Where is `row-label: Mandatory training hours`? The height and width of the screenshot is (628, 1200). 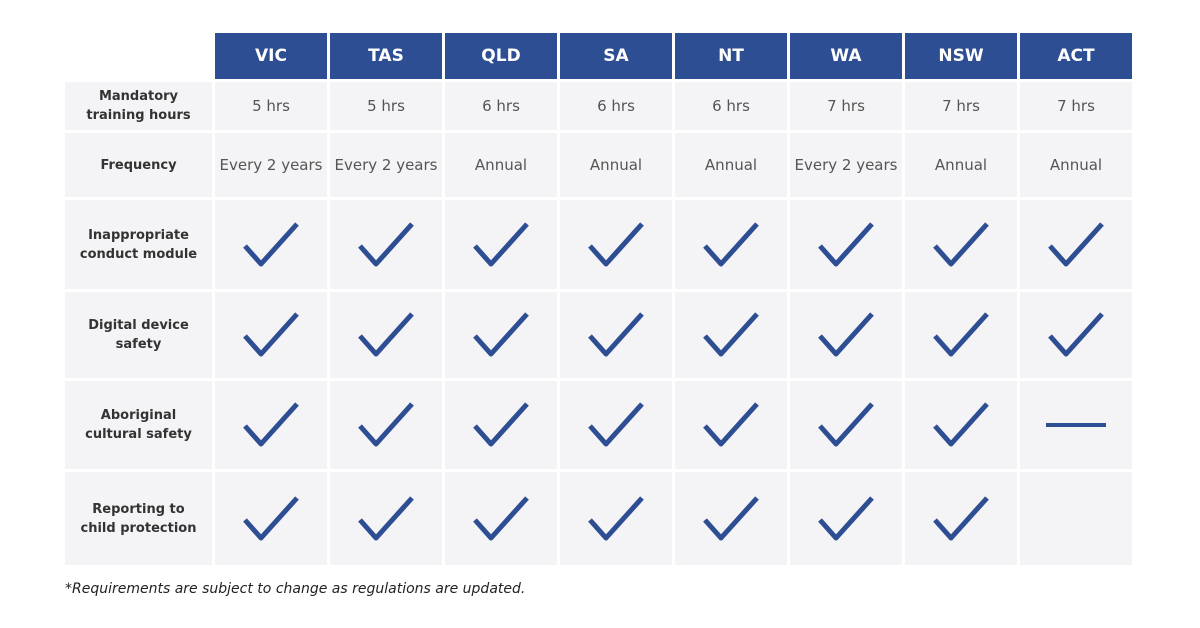 row-label: Mandatory training hours is located at coordinates (138, 106).